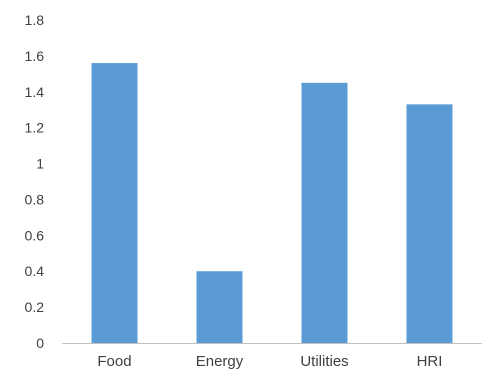 The height and width of the screenshot is (378, 497). I want to click on y-tick-label-5: 1, so click(40, 164).